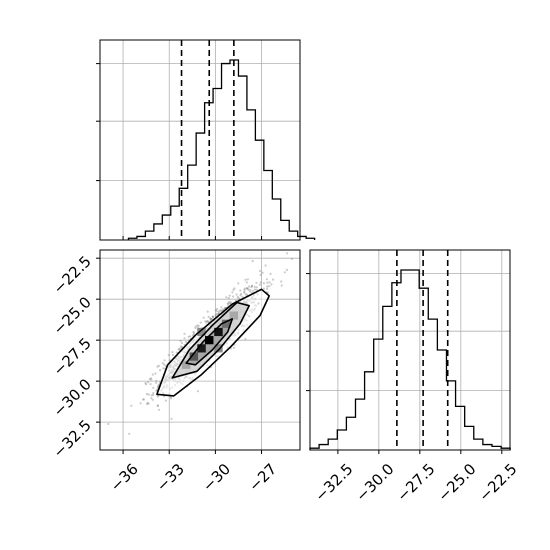  I want to click on scatter-x-tick-label: −27, so click(262, 477).